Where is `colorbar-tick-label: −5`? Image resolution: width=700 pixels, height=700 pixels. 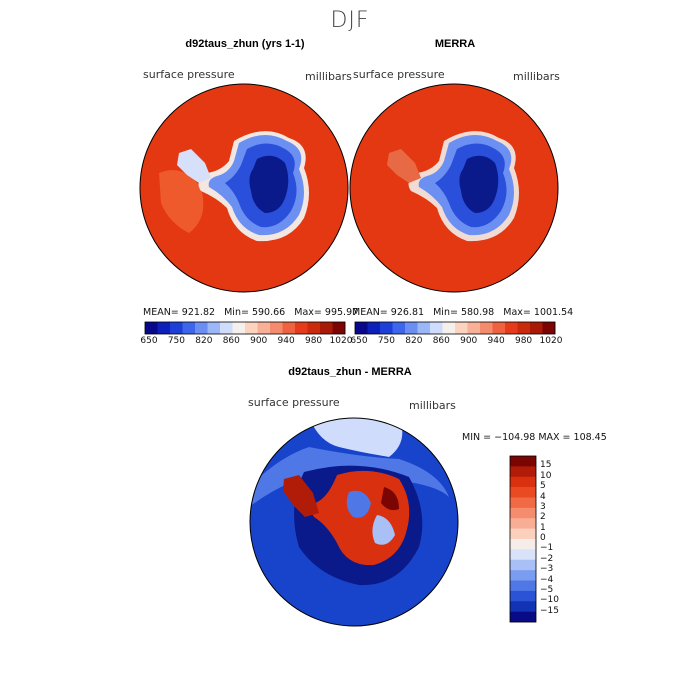
colorbar-tick-label: −5 is located at coordinates (547, 589).